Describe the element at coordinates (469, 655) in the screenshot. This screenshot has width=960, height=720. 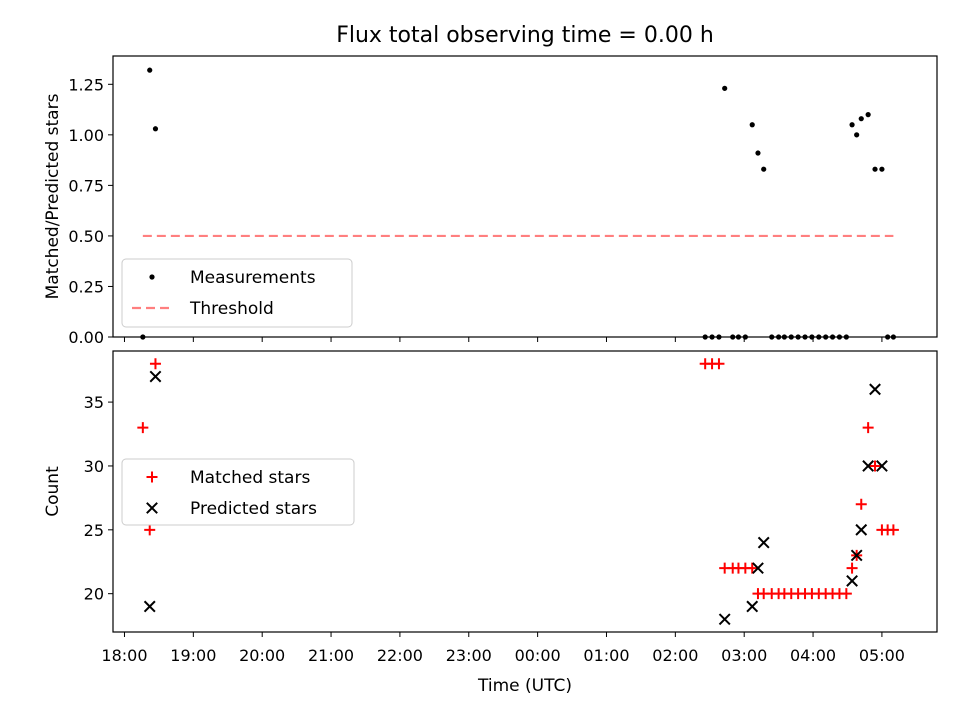
I see `x-tick-label: 23:00` at that location.